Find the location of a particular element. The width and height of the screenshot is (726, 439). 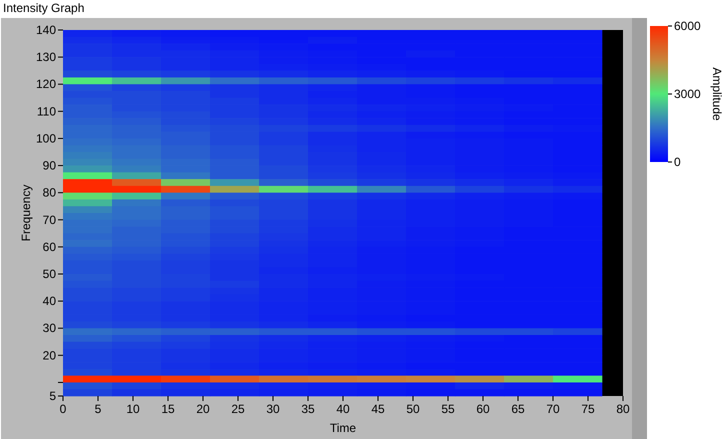

y-tick-label: 20 is located at coordinates (49, 355).